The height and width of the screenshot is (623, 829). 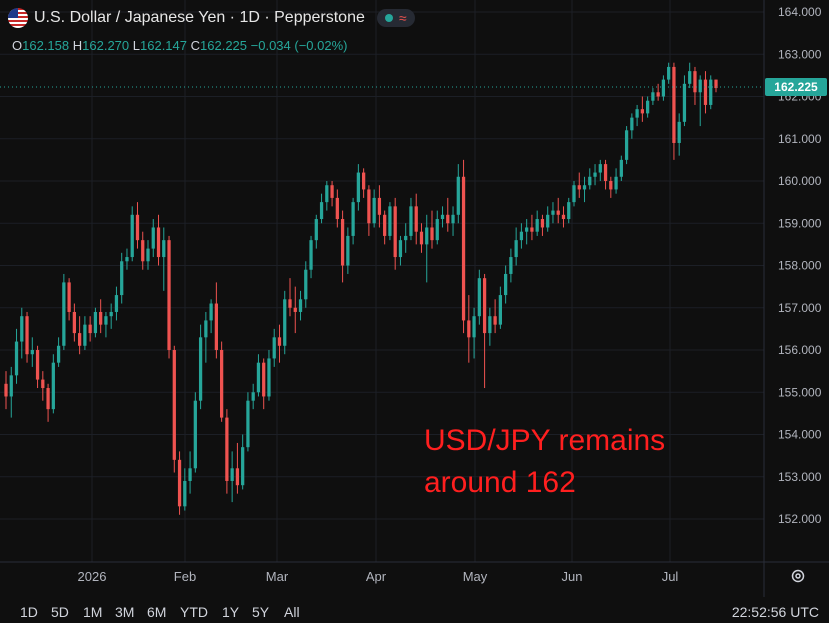 I want to click on time-tick-label: Jun, so click(x=572, y=576).